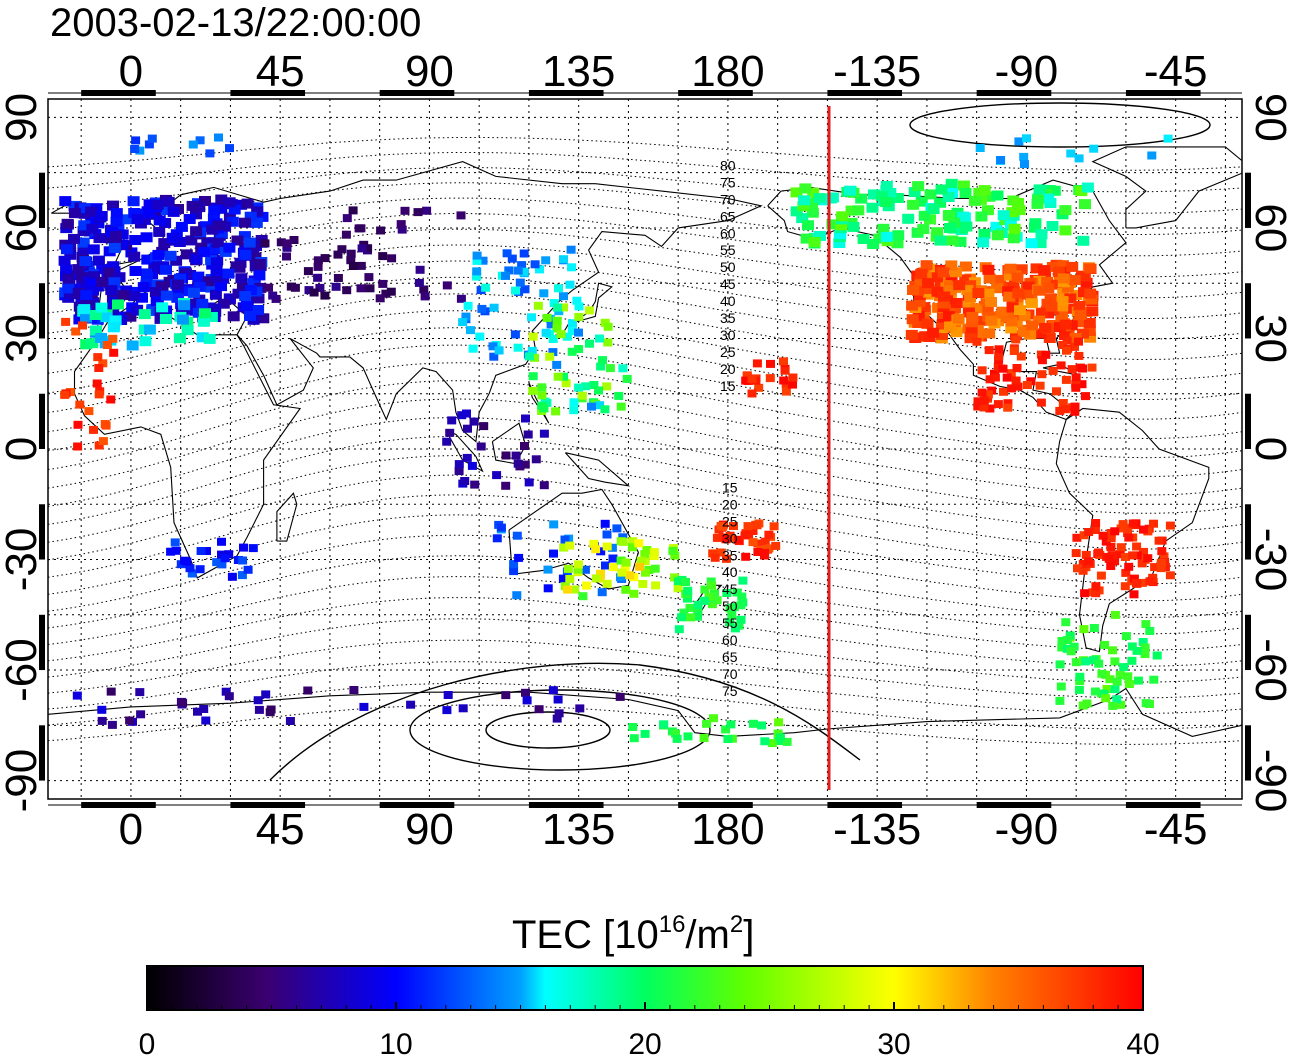 The height and width of the screenshot is (1057, 1292). I want to click on longitude-axis-bottom: 0 45 90 135 180 -135 -90 -45, so click(663, 829).